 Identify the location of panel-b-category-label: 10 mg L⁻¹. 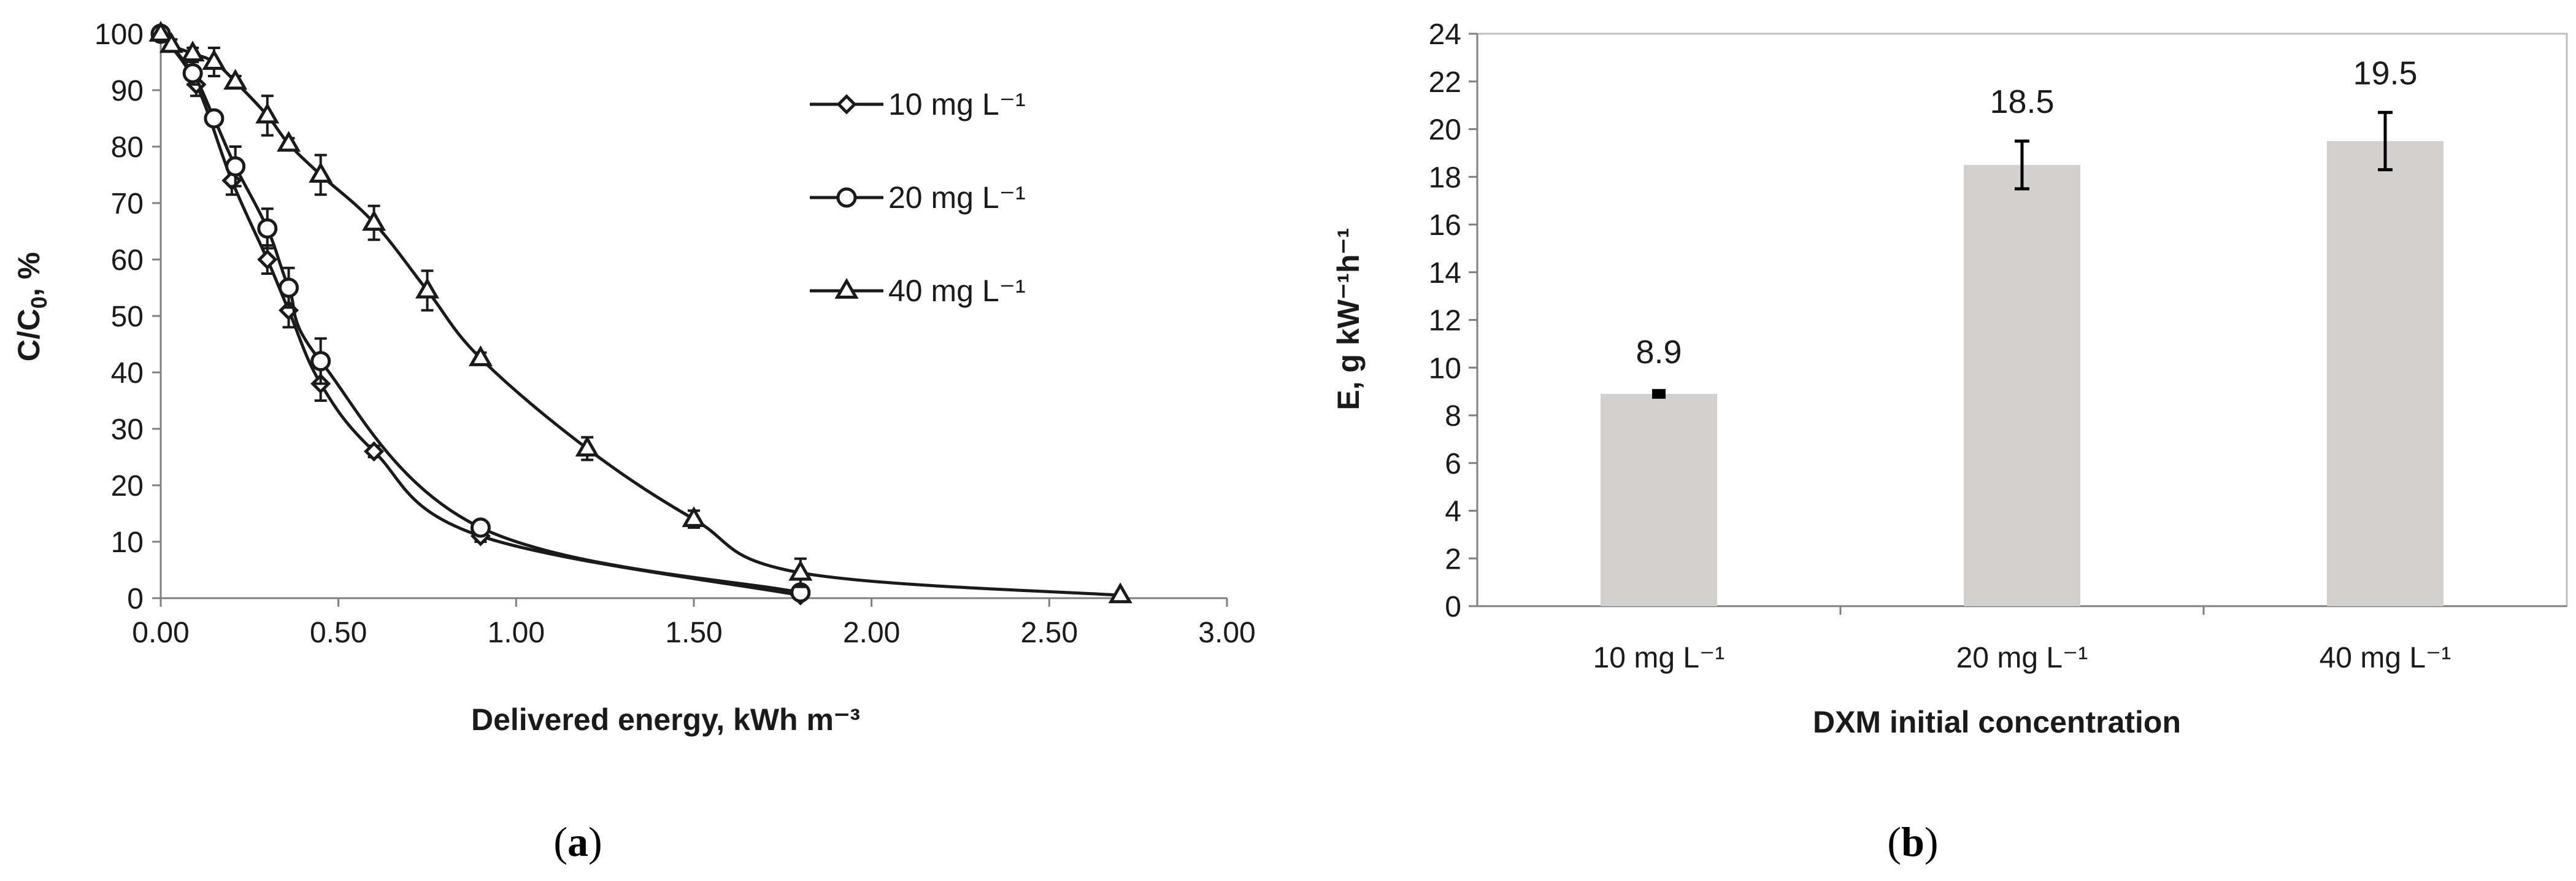
(1659, 658).